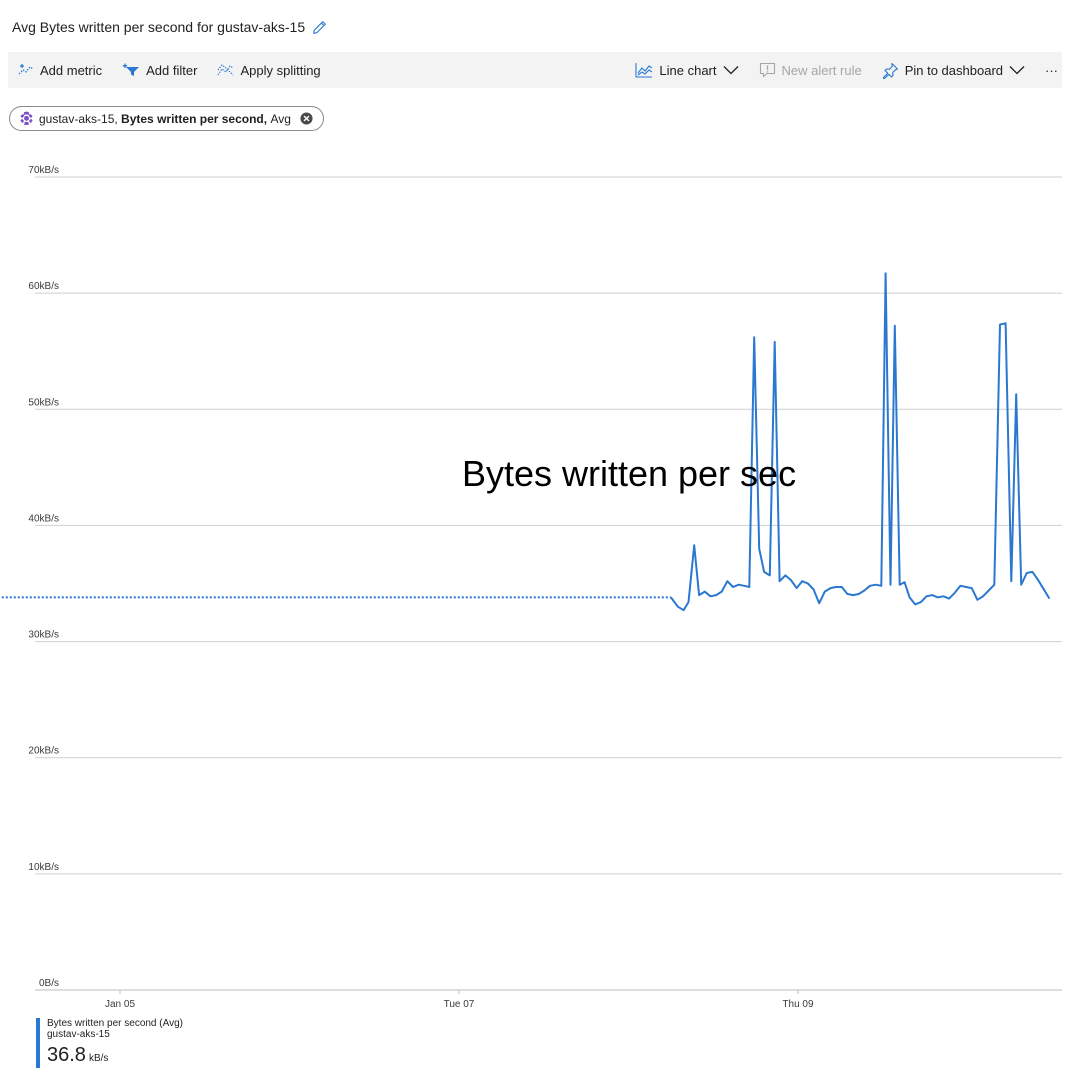  I want to click on y-tick-label: 70kB/s, so click(43, 170).